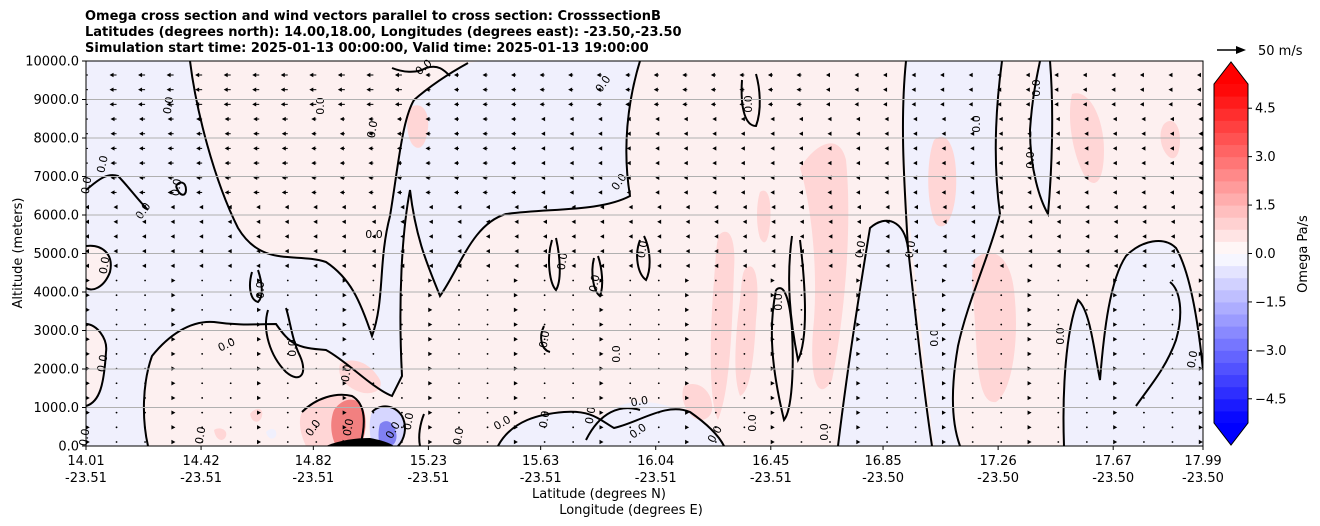 The image size is (1320, 526). What do you see at coordinates (387, 433) in the screenshot?
I see `omega-region-negative-maximum` at bounding box center [387, 433].